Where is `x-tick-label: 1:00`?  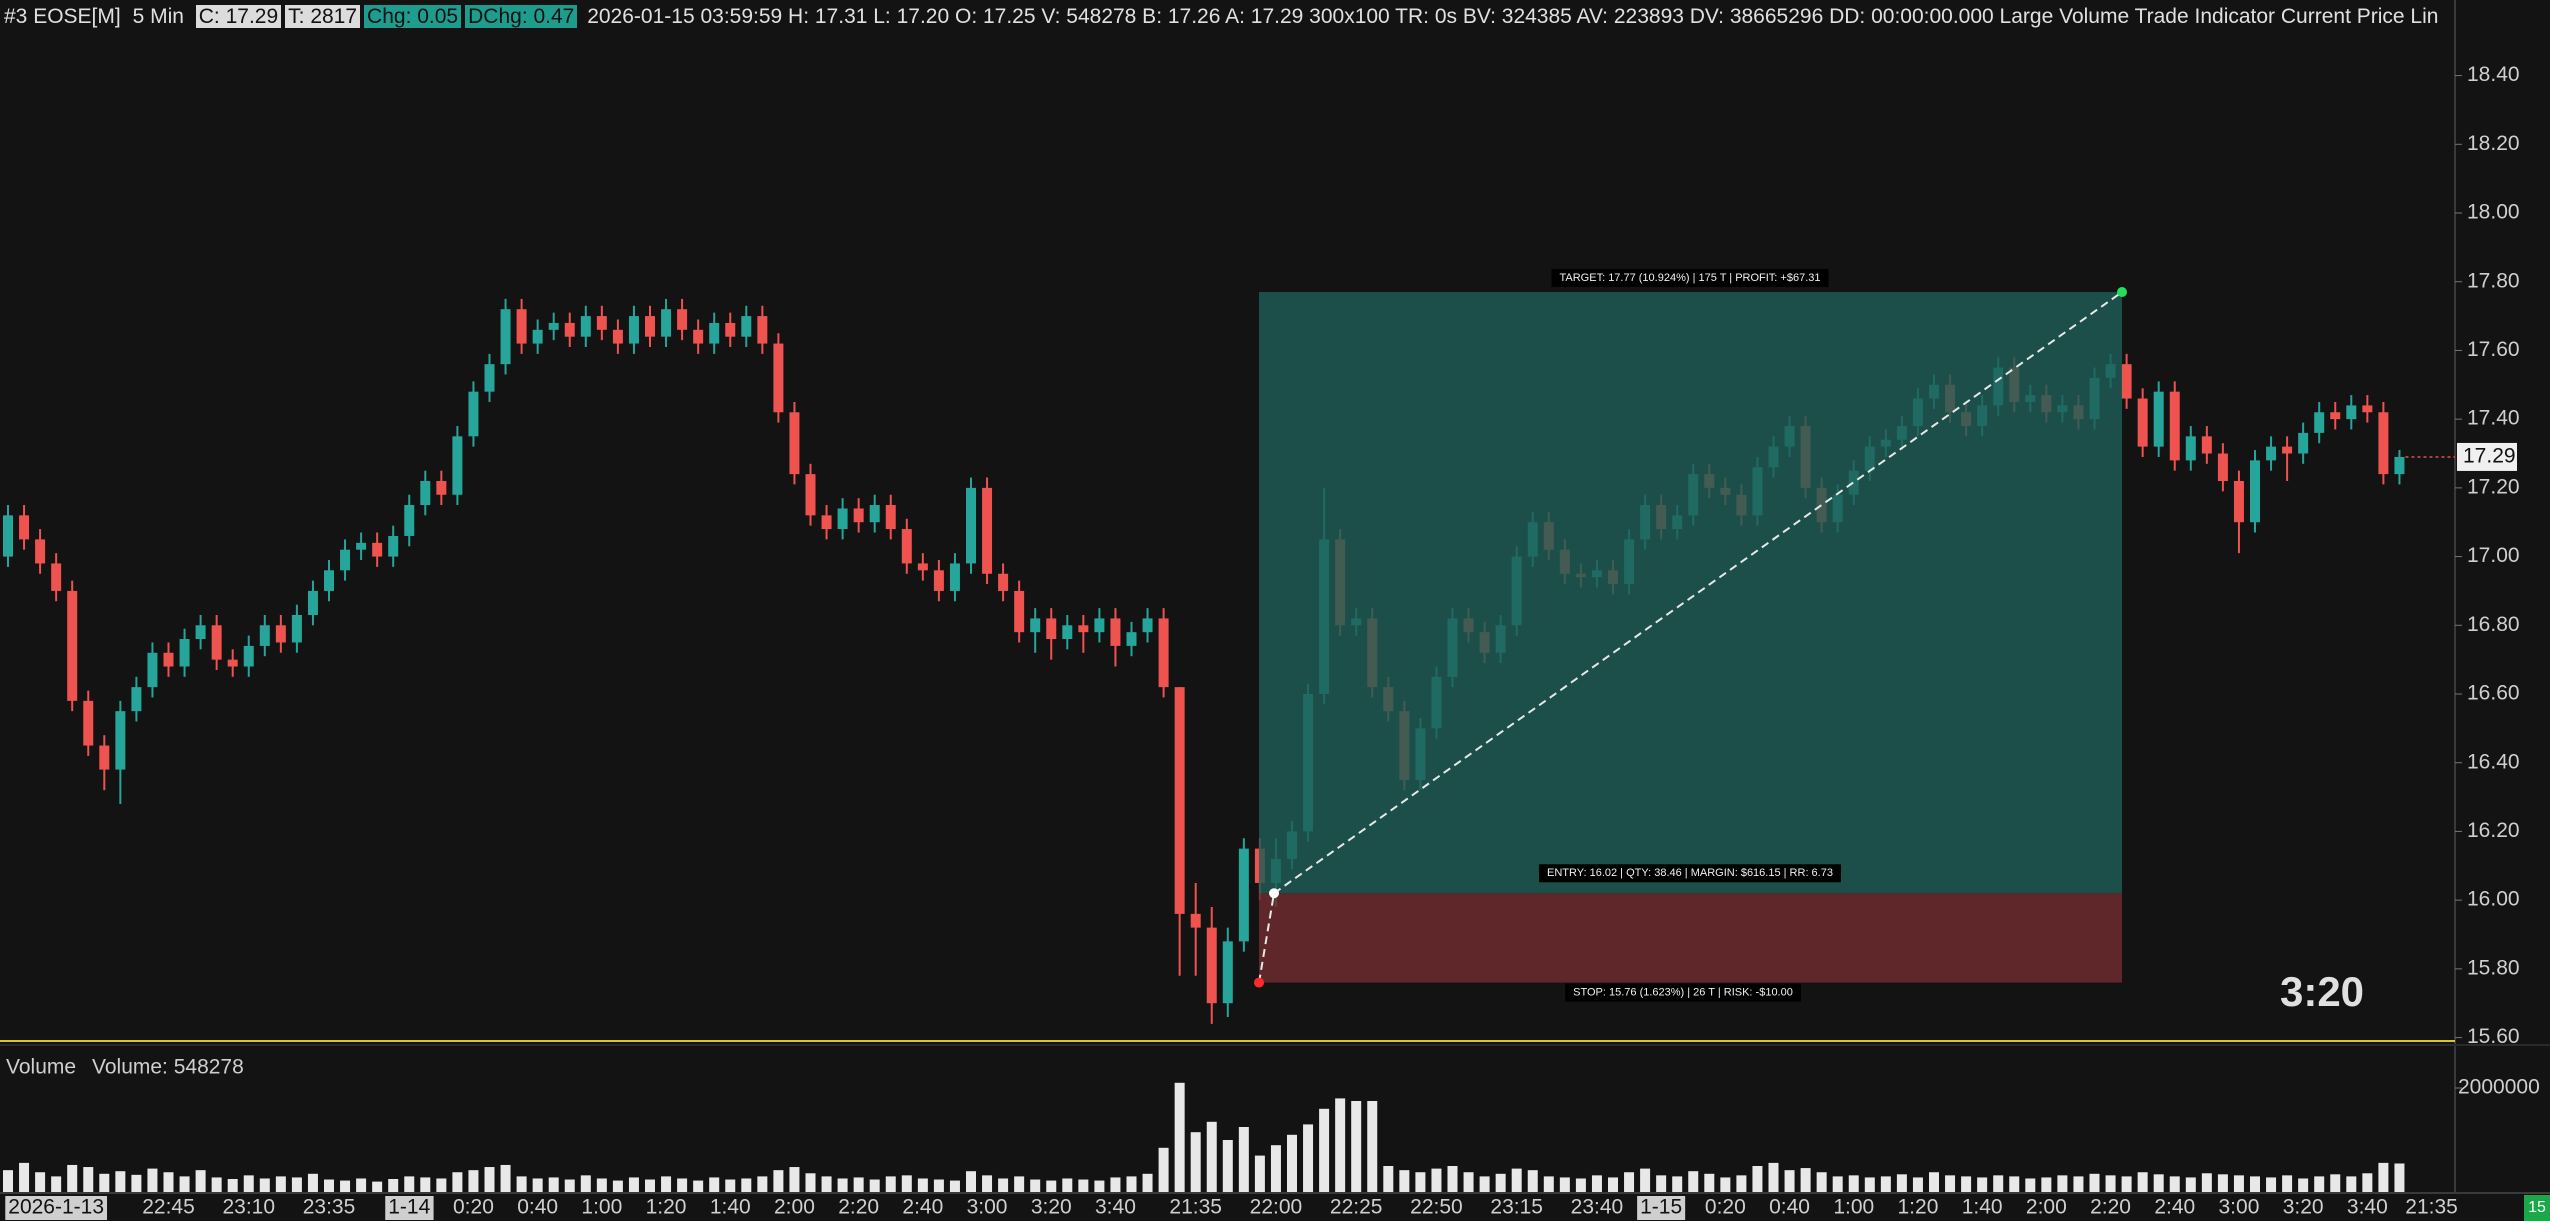 x-tick-label: 1:00 is located at coordinates (601, 1207).